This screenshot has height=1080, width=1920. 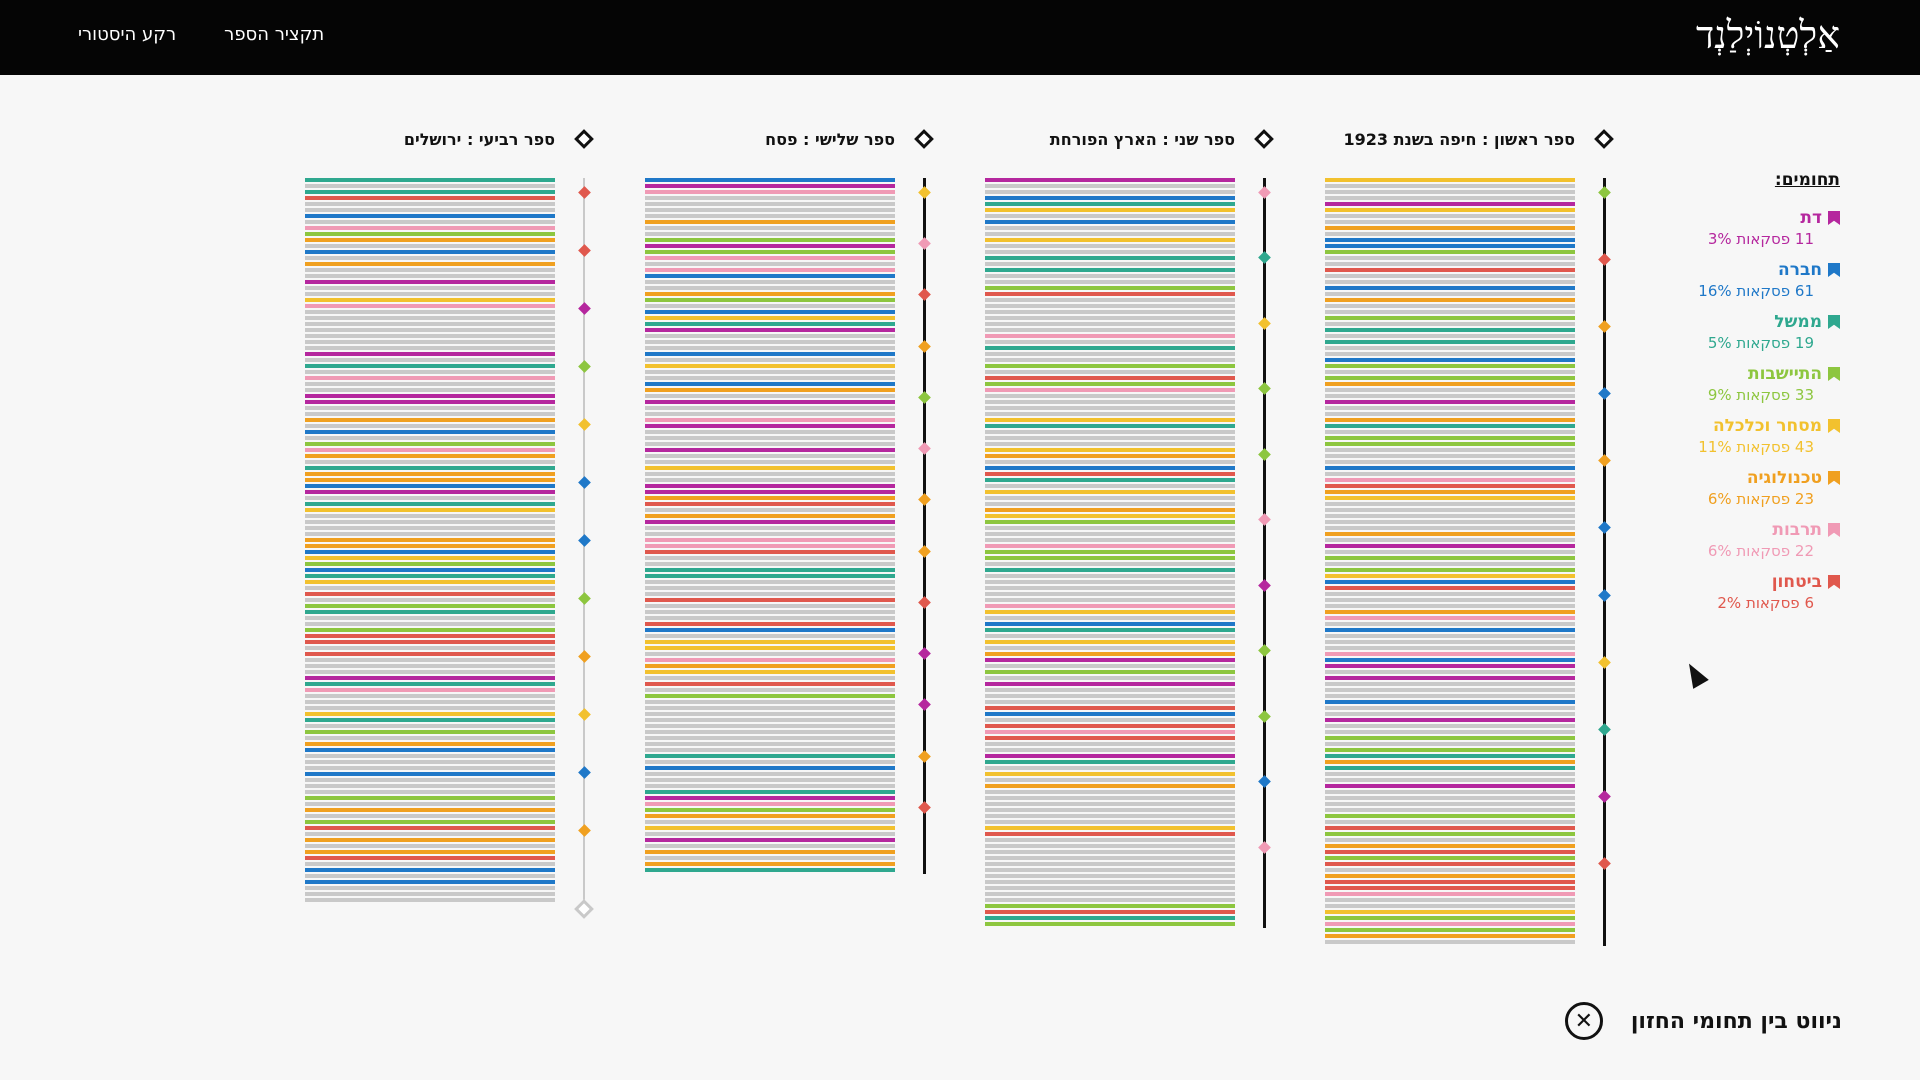 What do you see at coordinates (1740, 436) in the screenshot?
I see `legend-item: מסחר וכלכלה 43 פסקאות 11%` at bounding box center [1740, 436].